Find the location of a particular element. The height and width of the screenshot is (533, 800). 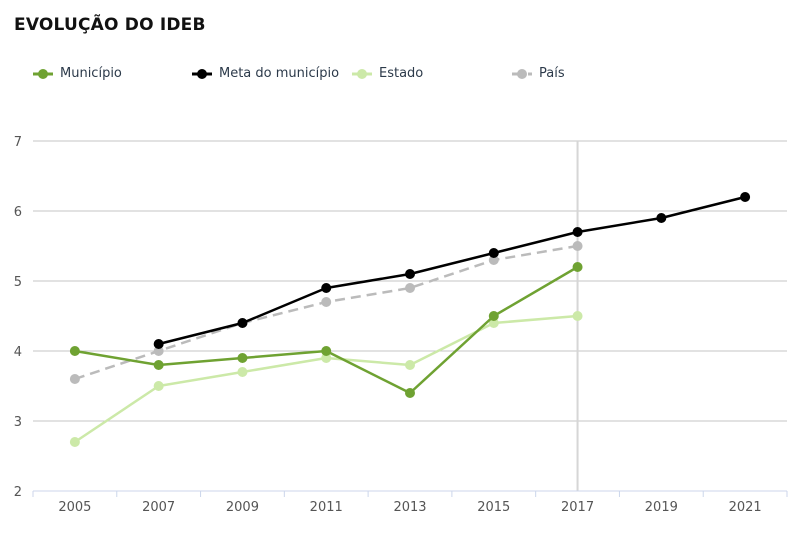

y-tick-label: 2 is located at coordinates (18, 492).